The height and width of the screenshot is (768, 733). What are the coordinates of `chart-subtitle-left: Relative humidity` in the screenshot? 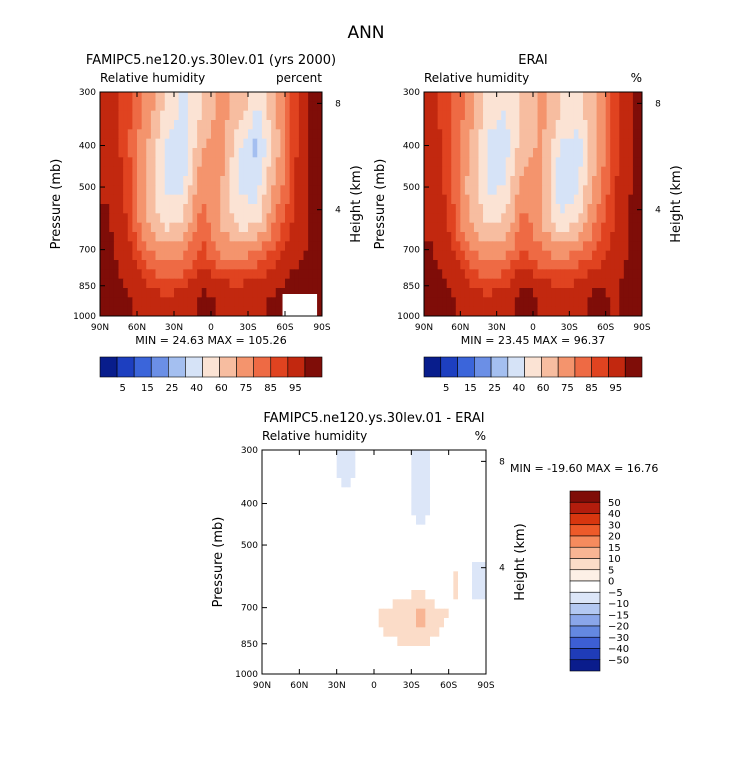 It's located at (476, 78).